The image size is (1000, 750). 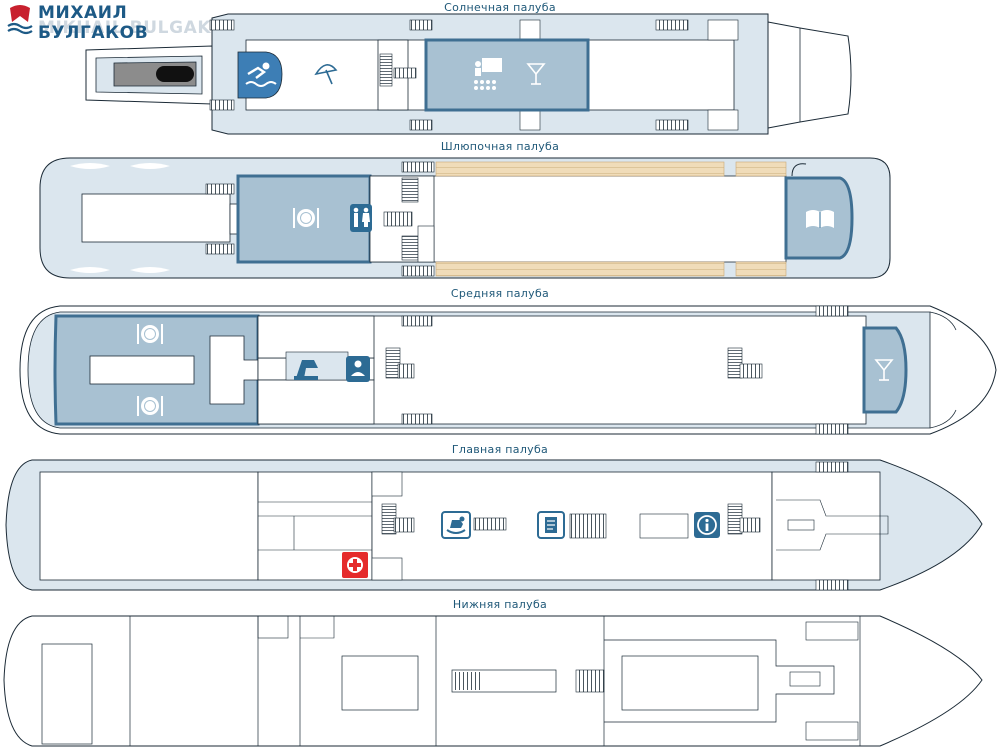 What do you see at coordinates (326, 74) in the screenshot?
I see `sun-umbrella-icon` at bounding box center [326, 74].